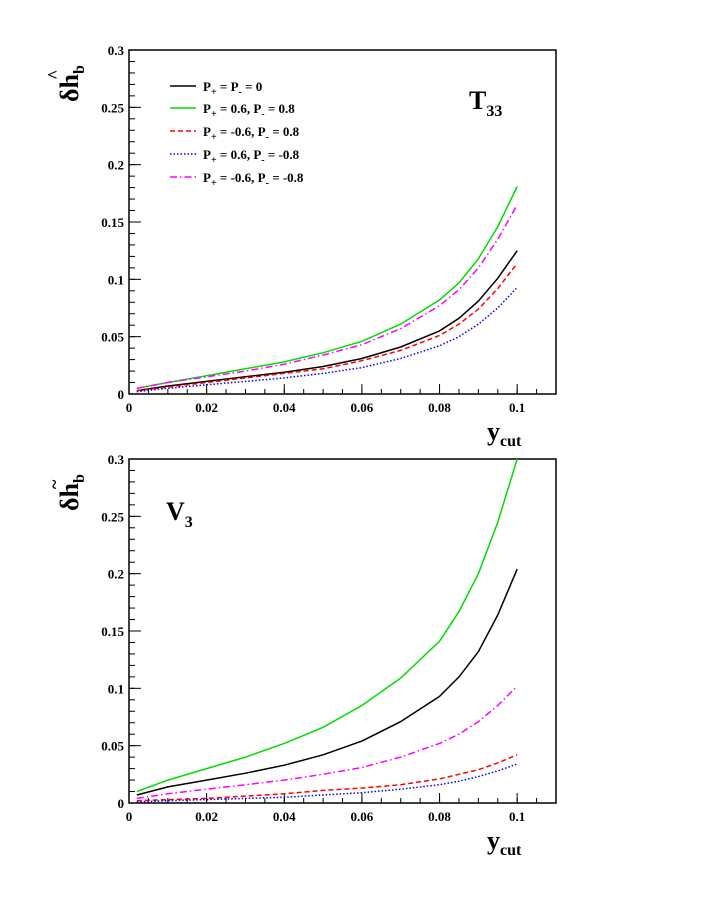 This screenshot has width=706, height=913. I want to click on panel-label-sub: 3, so click(189, 522).